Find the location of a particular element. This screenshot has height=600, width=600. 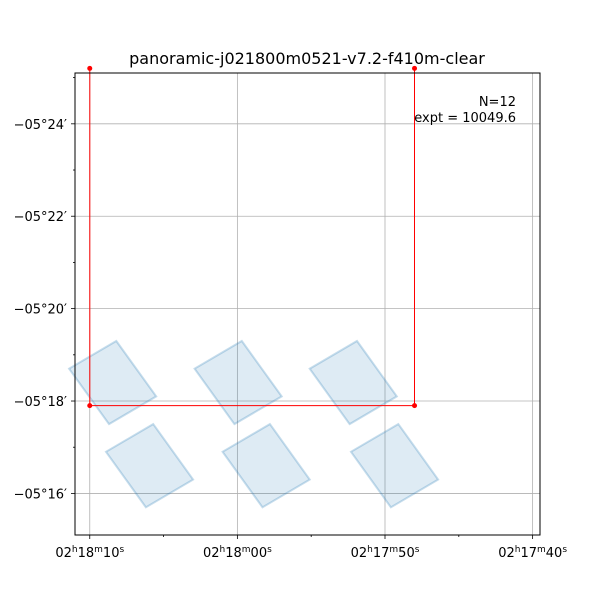

y-tick-label: −05°16′ is located at coordinates (40, 494).